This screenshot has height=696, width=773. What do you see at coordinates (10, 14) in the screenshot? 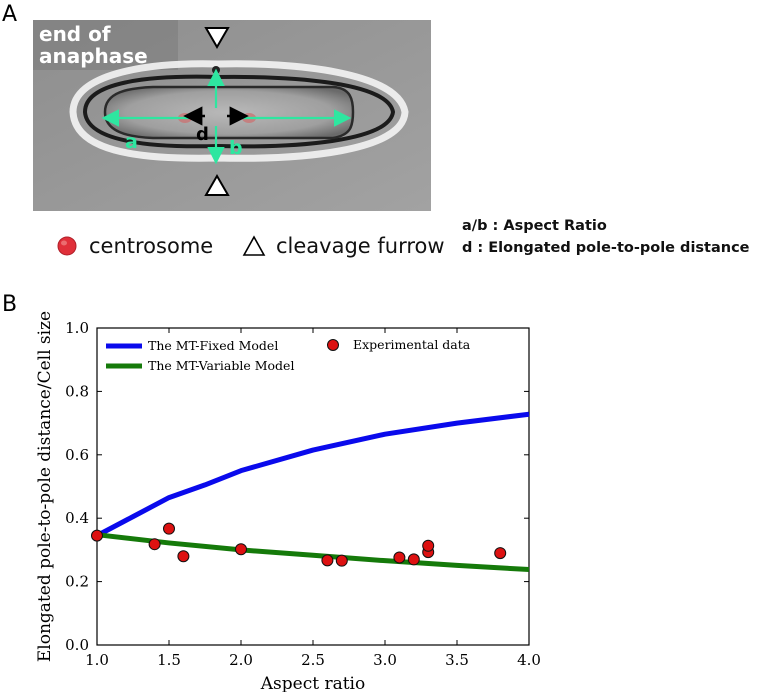
I see `panel-a-label: A` at bounding box center [10, 14].